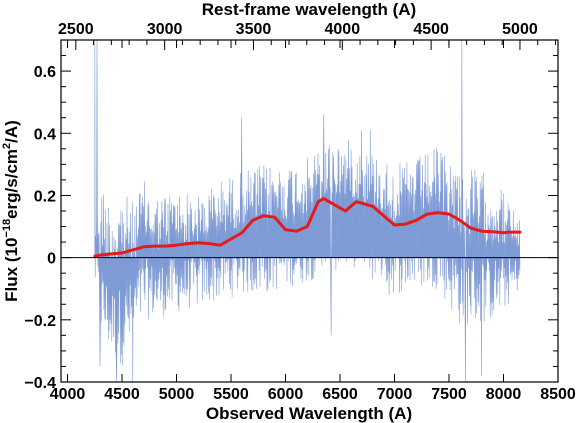 The height and width of the screenshot is (423, 578). I want to click on y-axis-title-units: erg/s/cm, so click(11, 184).